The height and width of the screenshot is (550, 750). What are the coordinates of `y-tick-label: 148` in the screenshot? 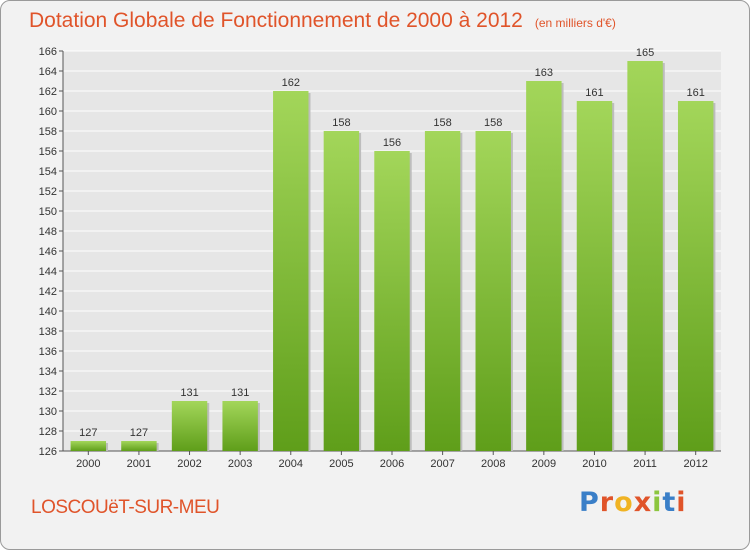 It's located at (48, 232).